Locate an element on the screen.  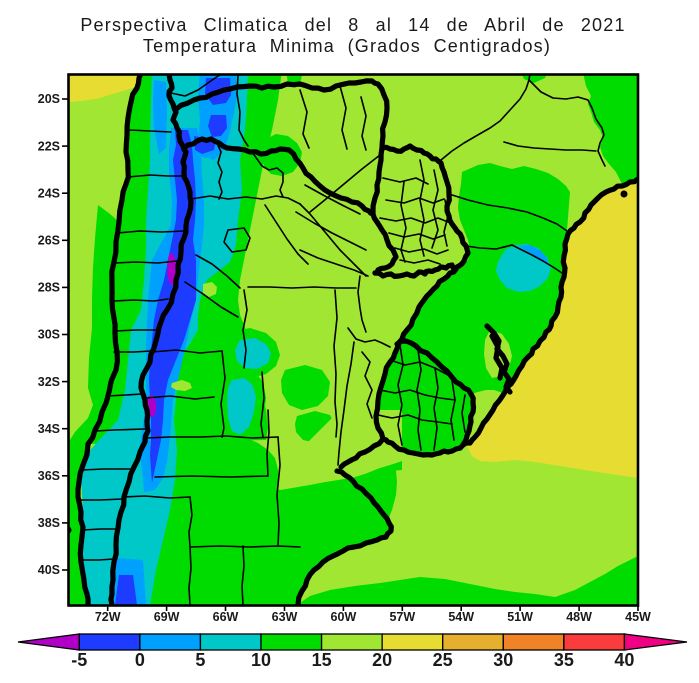
svg-text: 57W is located at coordinates (402, 617).